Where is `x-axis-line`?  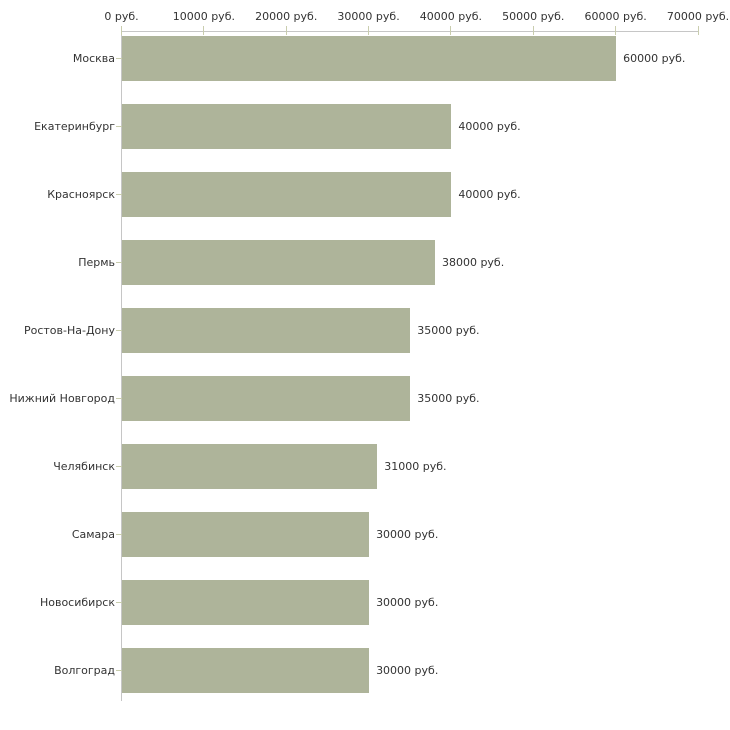 x-axis-line is located at coordinates (409, 31).